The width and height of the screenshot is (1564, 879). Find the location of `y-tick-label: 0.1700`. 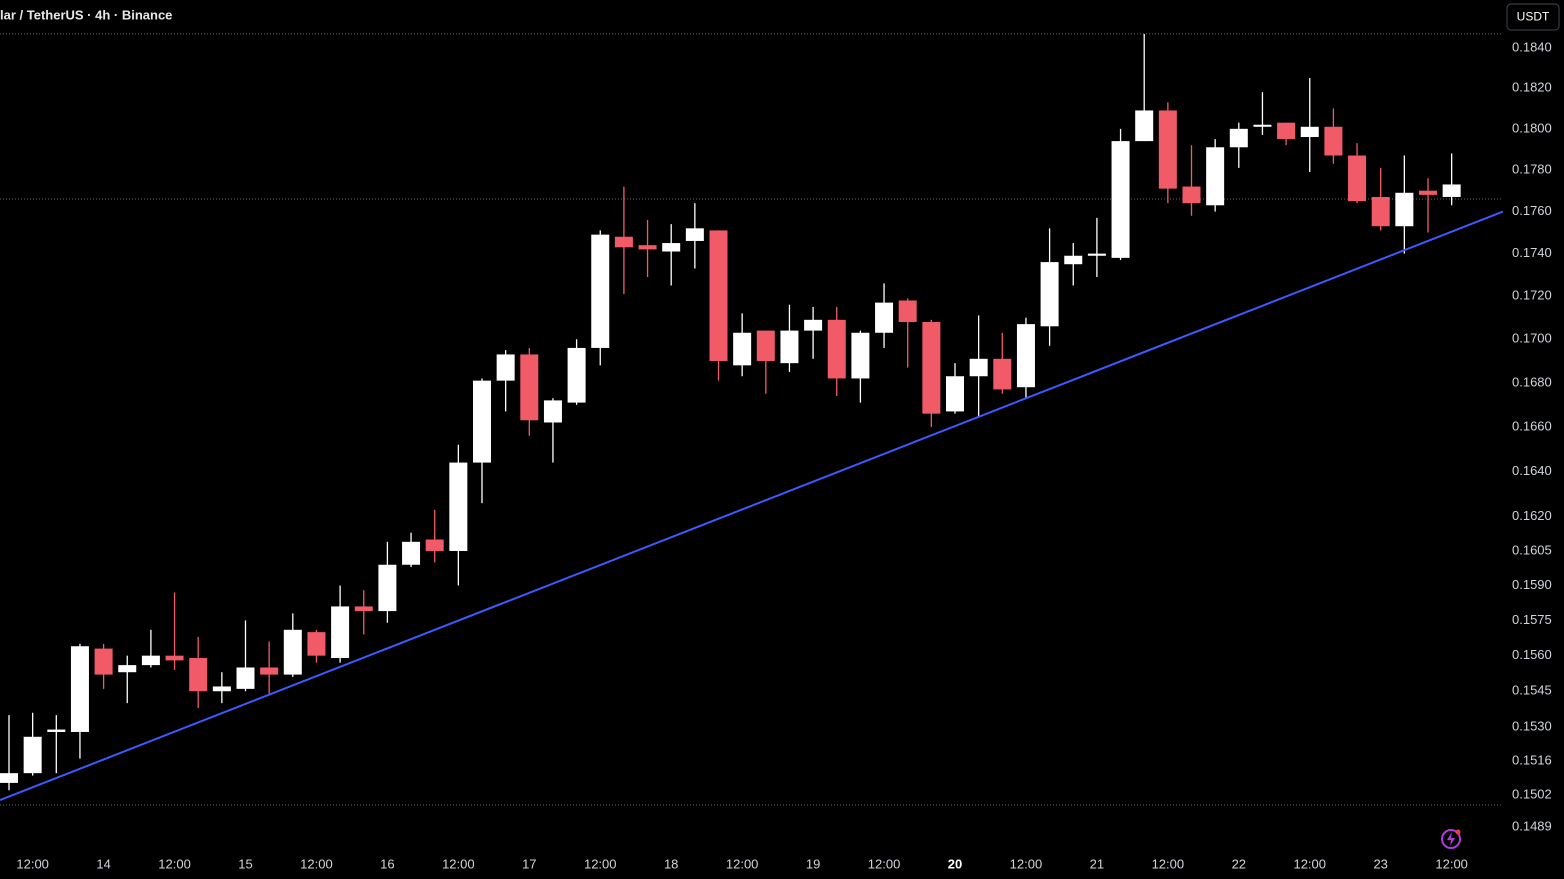

y-tick-label: 0.1700 is located at coordinates (1532, 338).